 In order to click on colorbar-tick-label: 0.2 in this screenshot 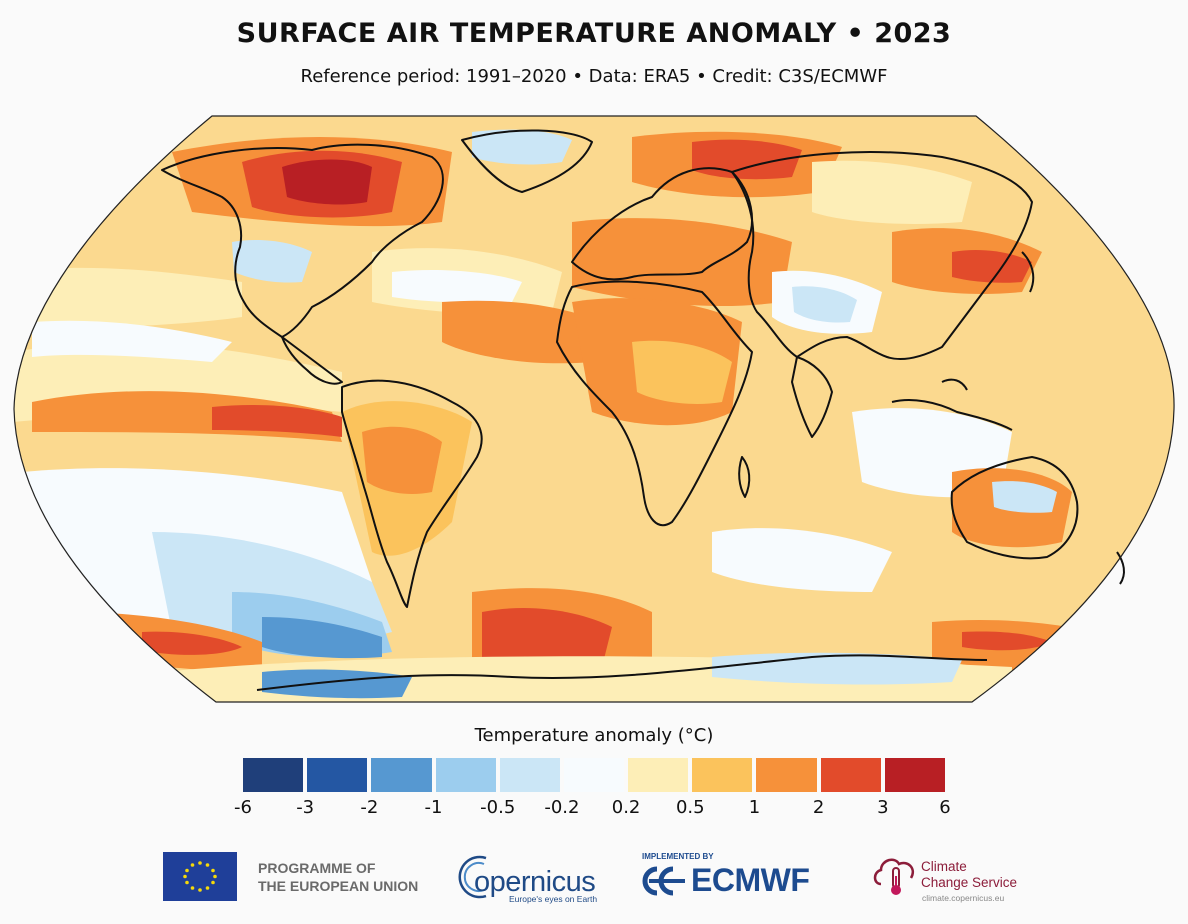, I will do `click(626, 807)`.